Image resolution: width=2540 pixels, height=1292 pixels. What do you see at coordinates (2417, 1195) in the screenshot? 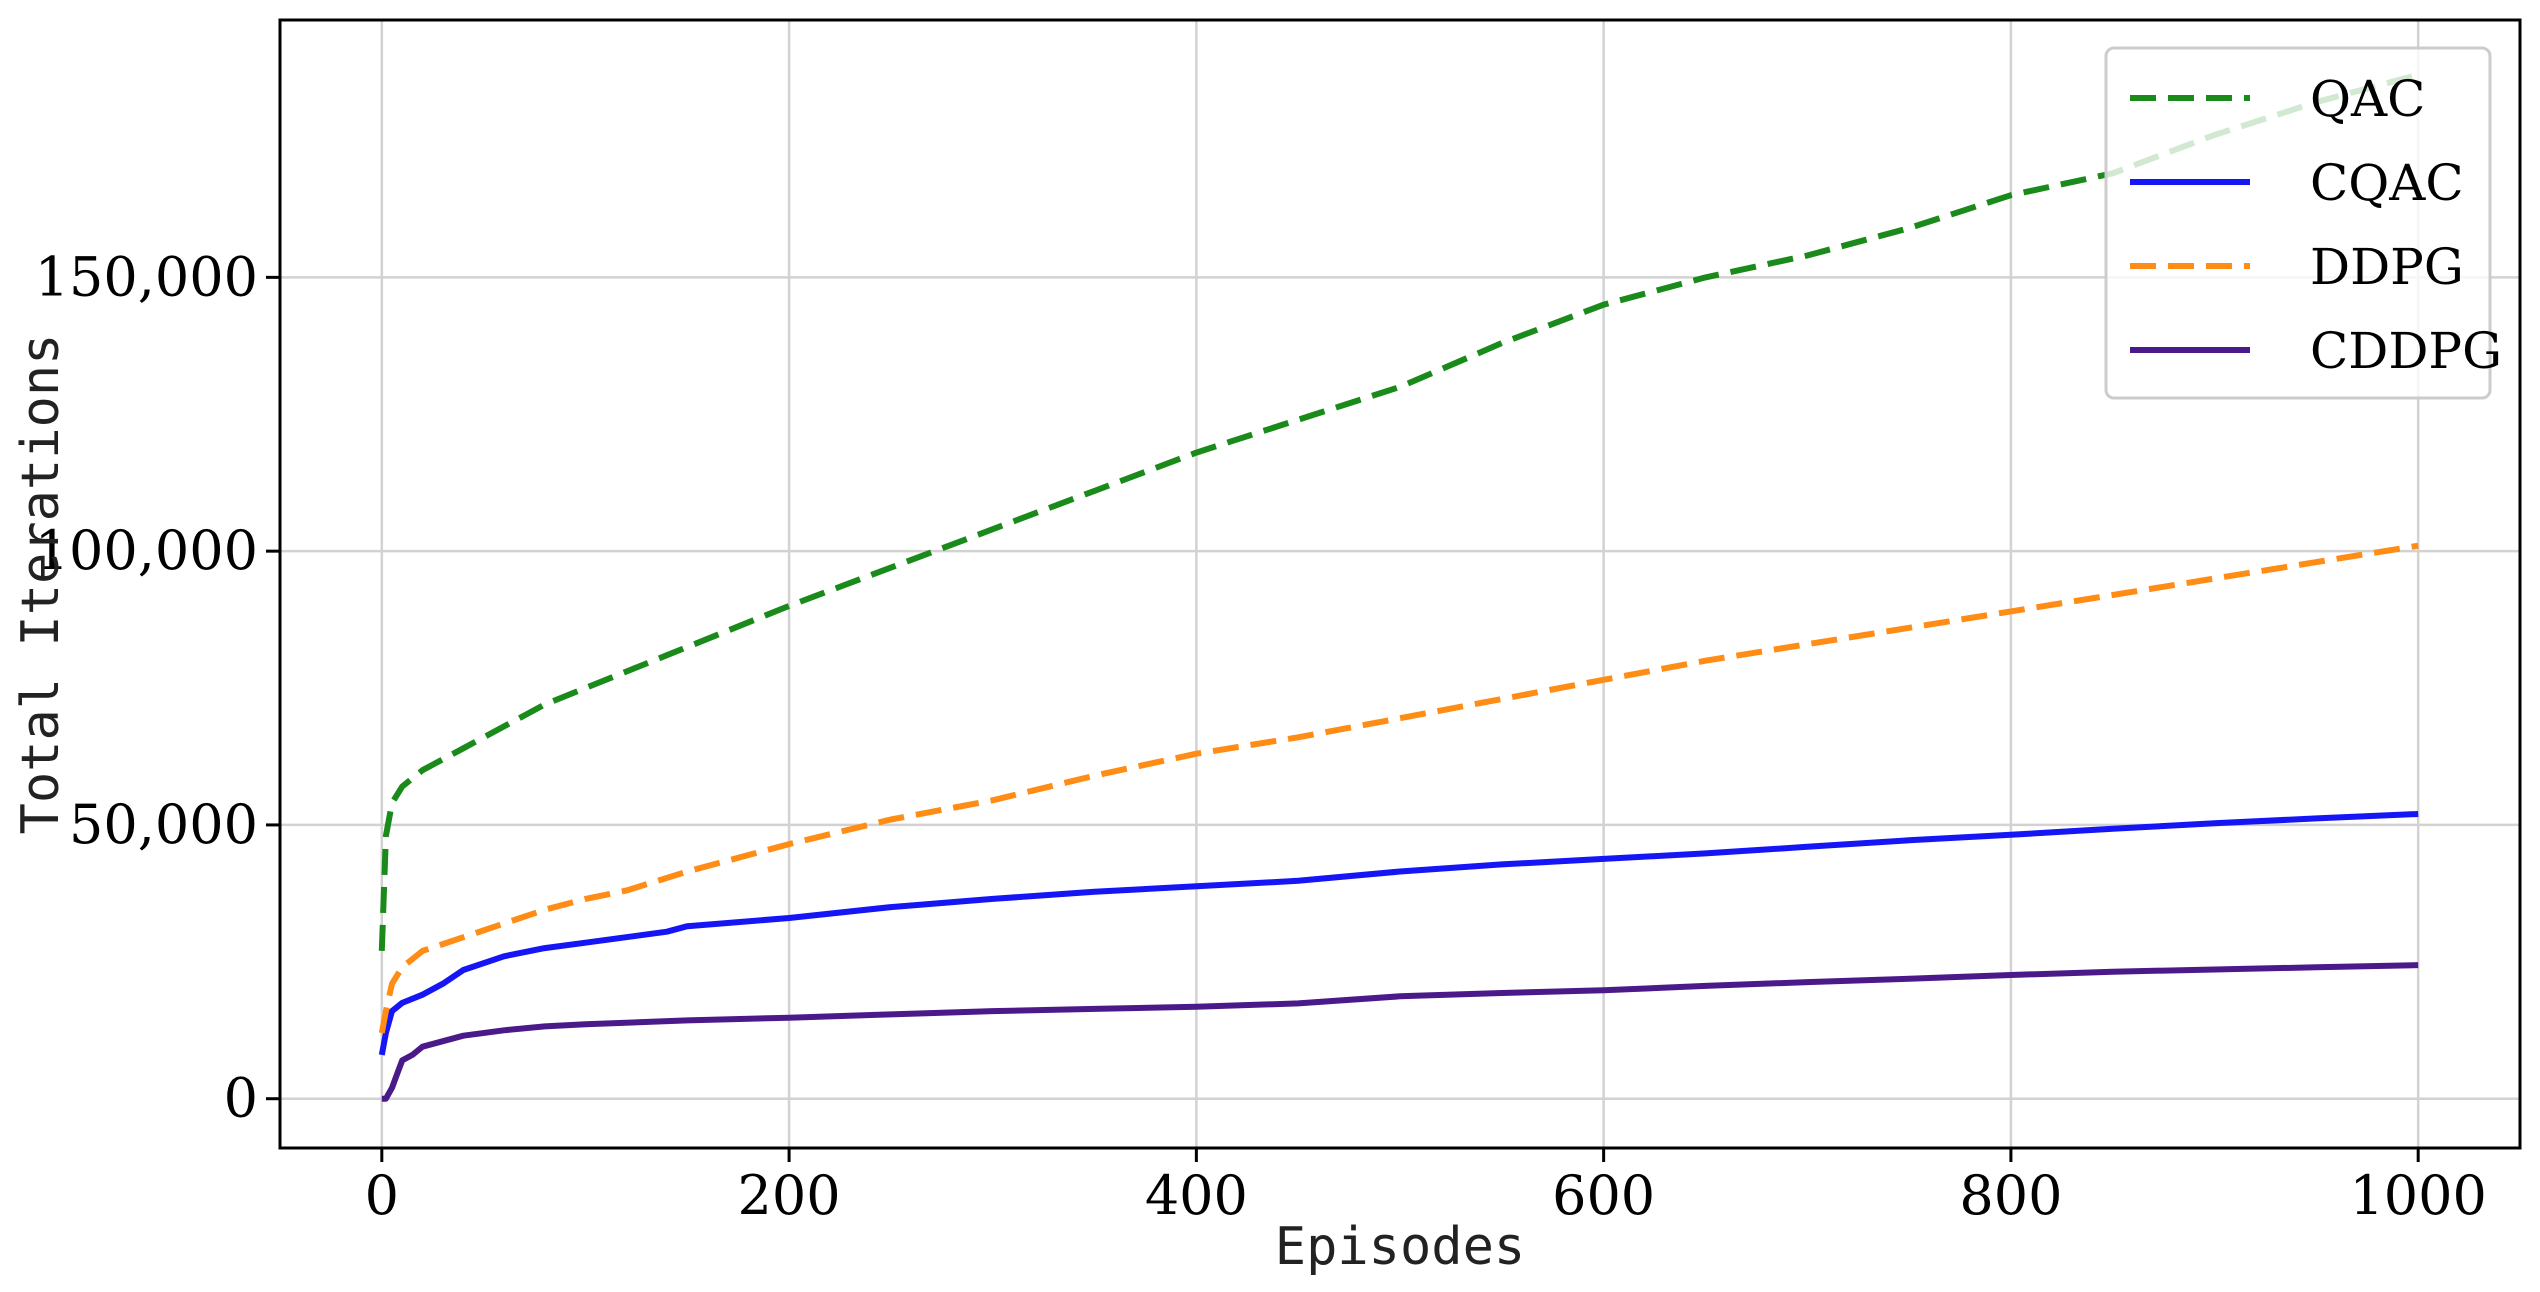
I see `x-tick-label: 1000` at bounding box center [2417, 1195].